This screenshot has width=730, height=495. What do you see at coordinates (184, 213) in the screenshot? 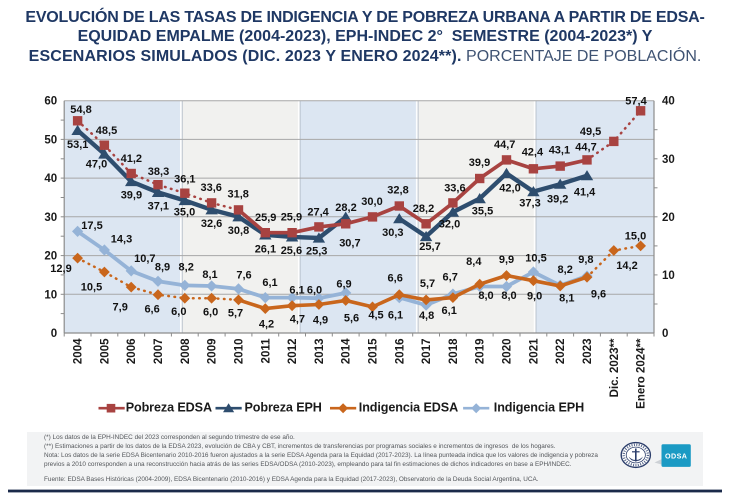
I see `svg-text: 35,0` at bounding box center [184, 213].